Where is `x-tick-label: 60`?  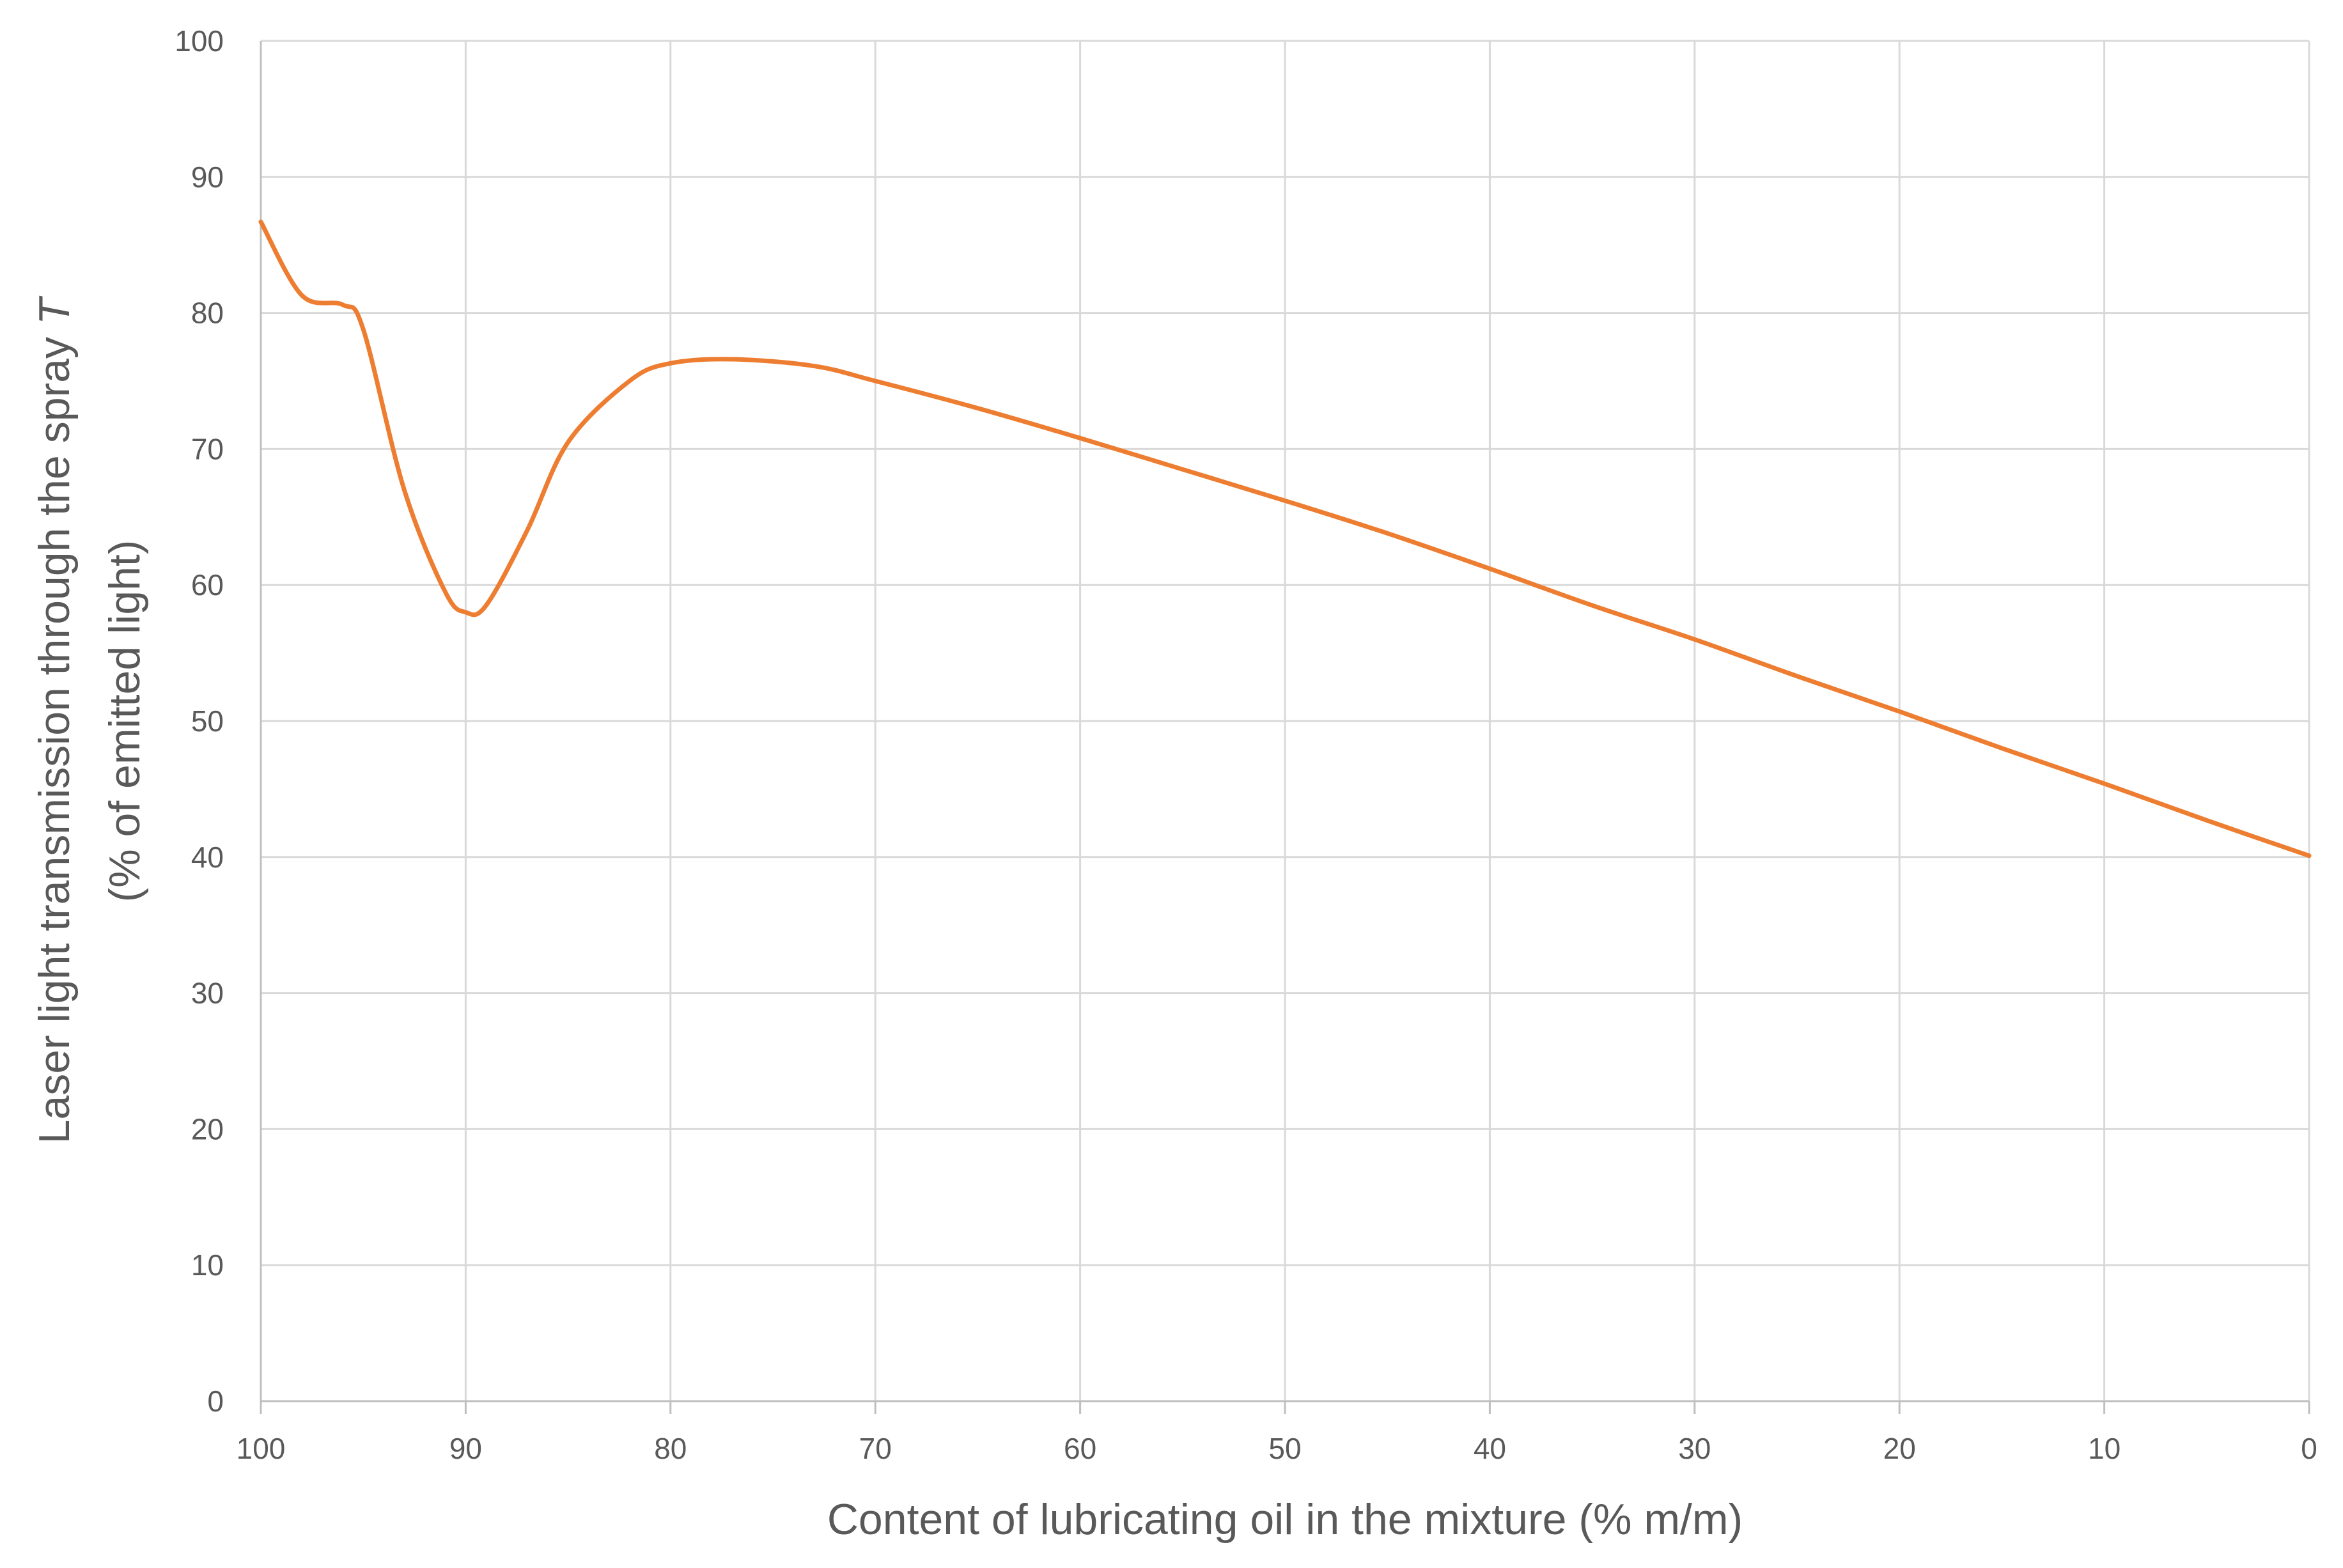 x-tick-label: 60 is located at coordinates (1080, 1449).